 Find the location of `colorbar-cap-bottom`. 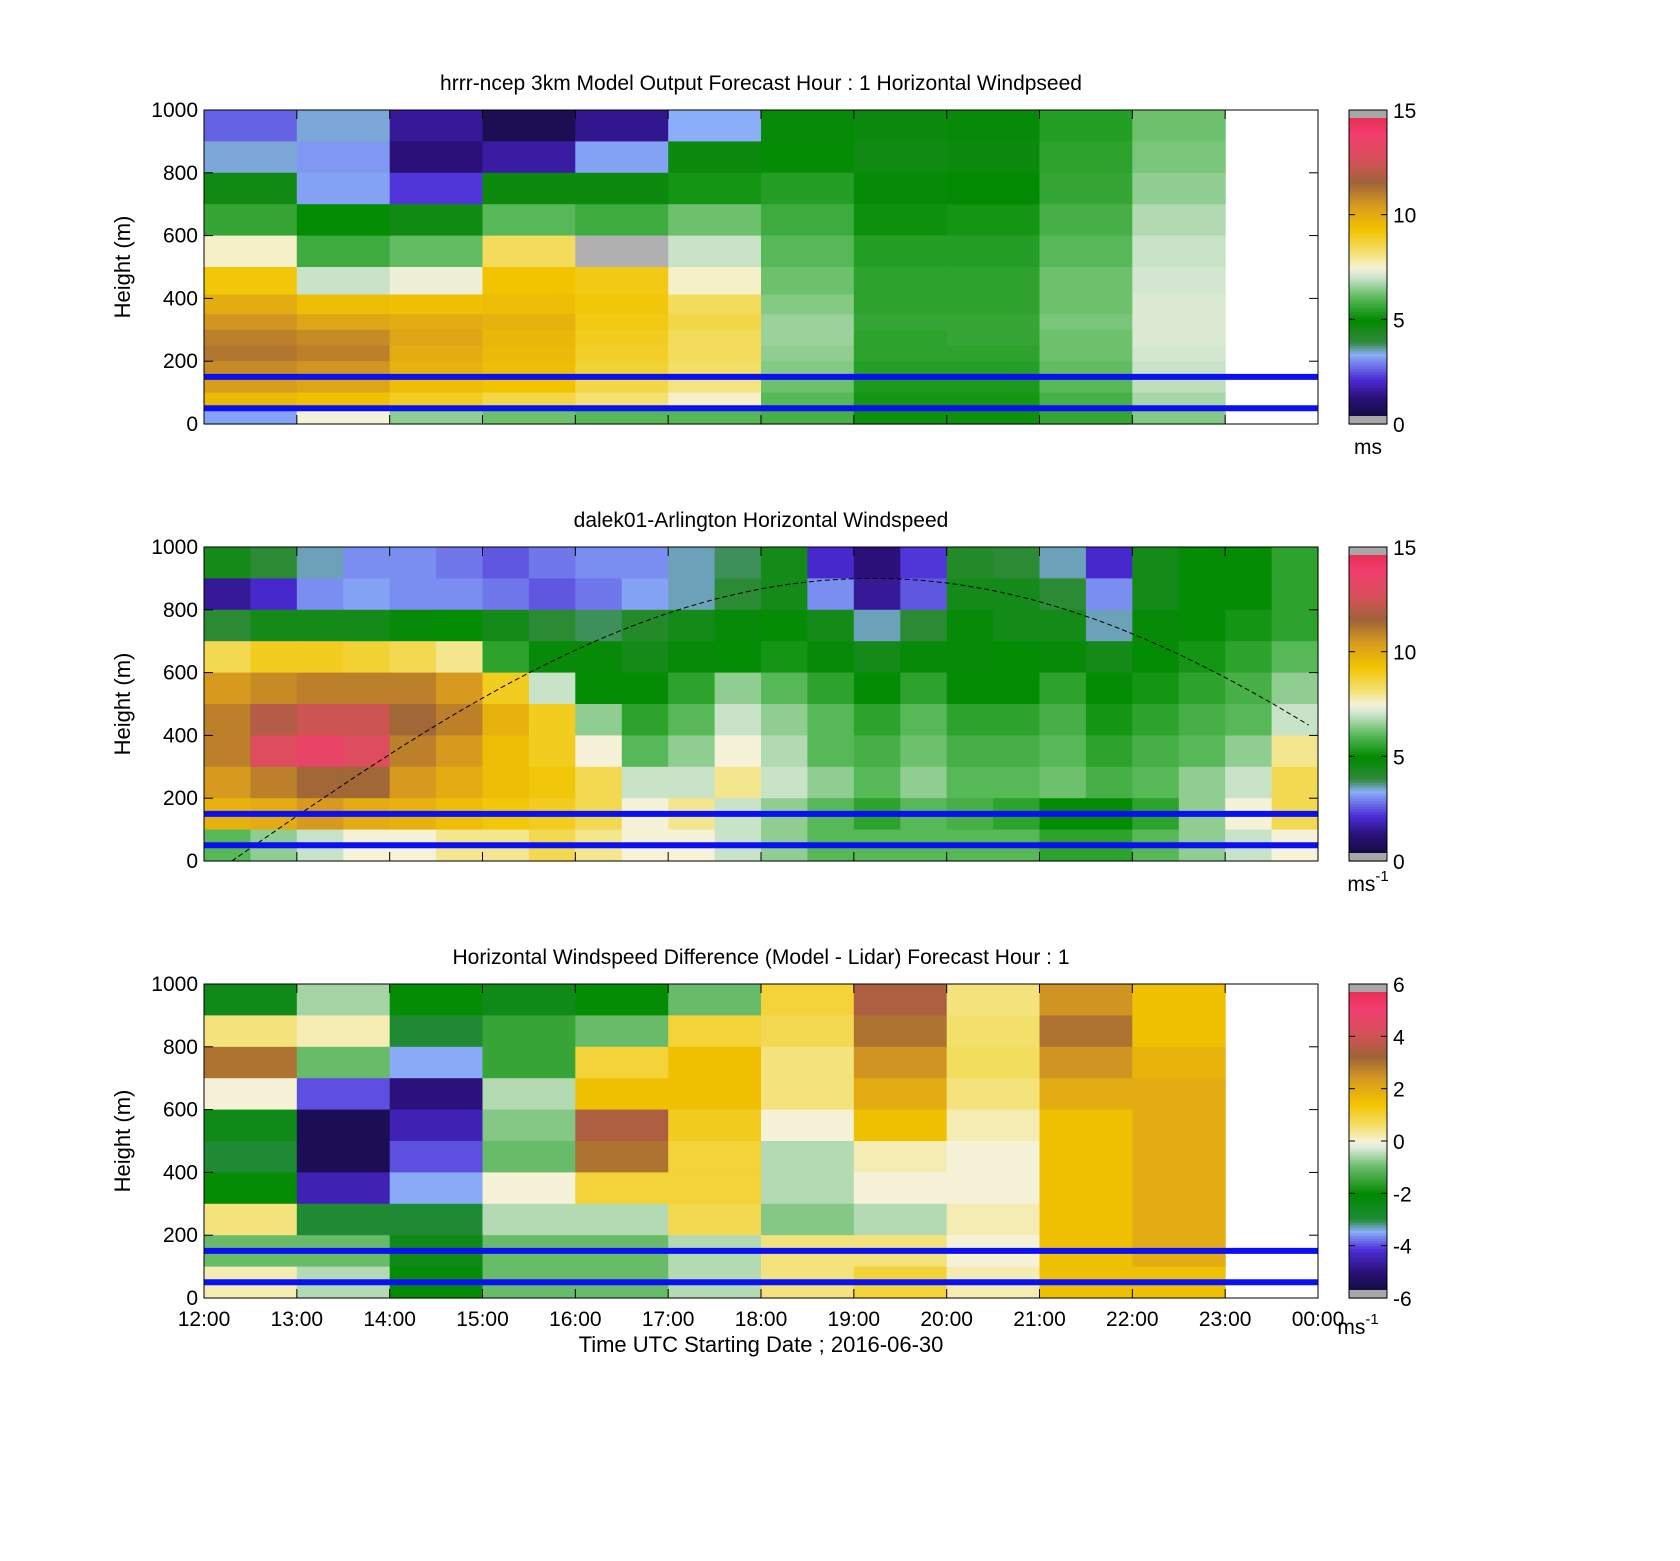

colorbar-cap-bottom is located at coordinates (1368, 1294).